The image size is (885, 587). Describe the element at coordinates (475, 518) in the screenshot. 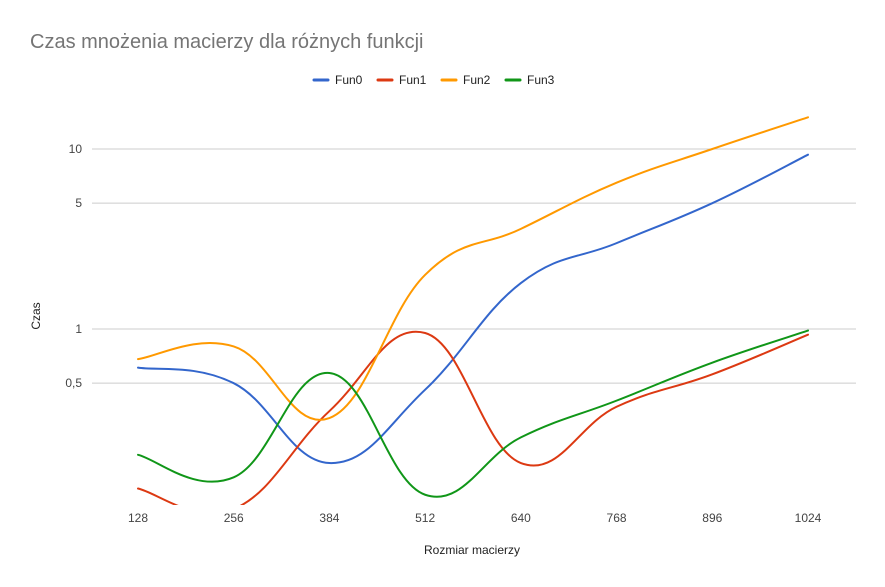

I see `x-axis-ticks: 128 256 384 512 640 768 896 1024` at that location.